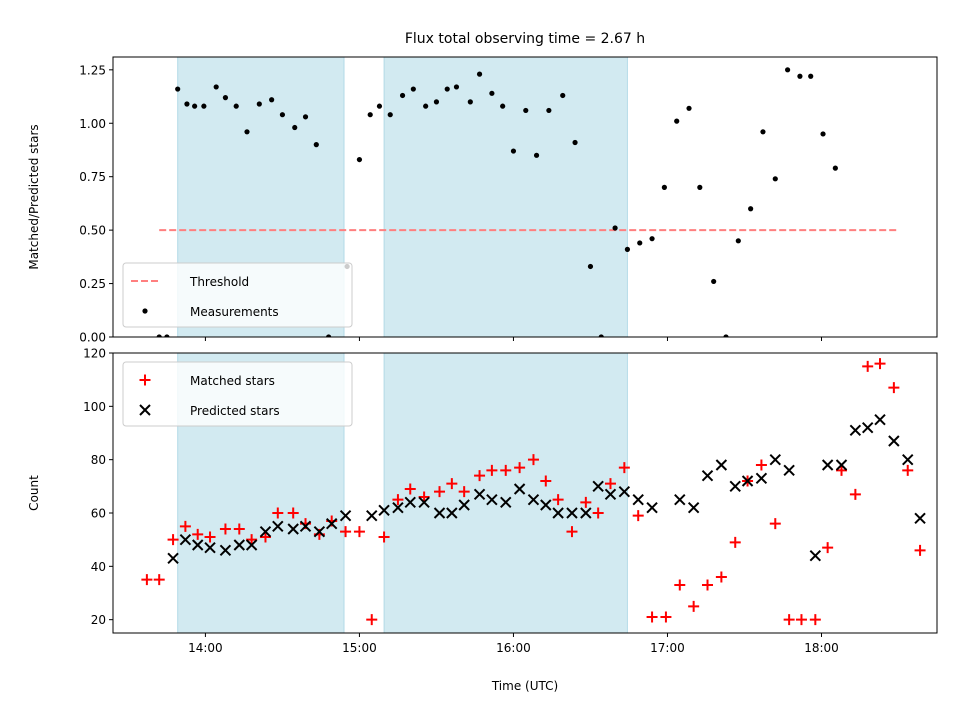  What do you see at coordinates (98, 514) in the screenshot?
I see `y-tick-label: 60` at bounding box center [98, 514].